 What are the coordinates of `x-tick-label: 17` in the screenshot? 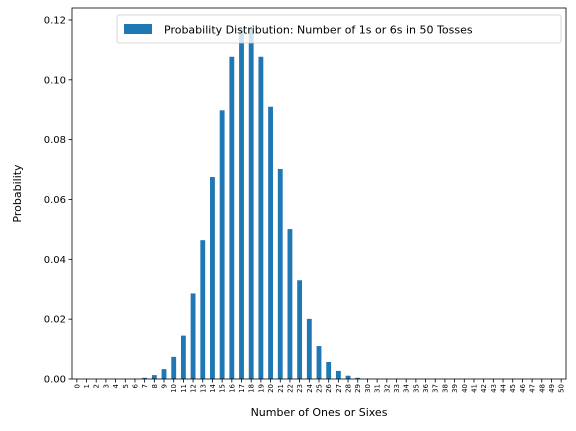 It's located at (242, 388).